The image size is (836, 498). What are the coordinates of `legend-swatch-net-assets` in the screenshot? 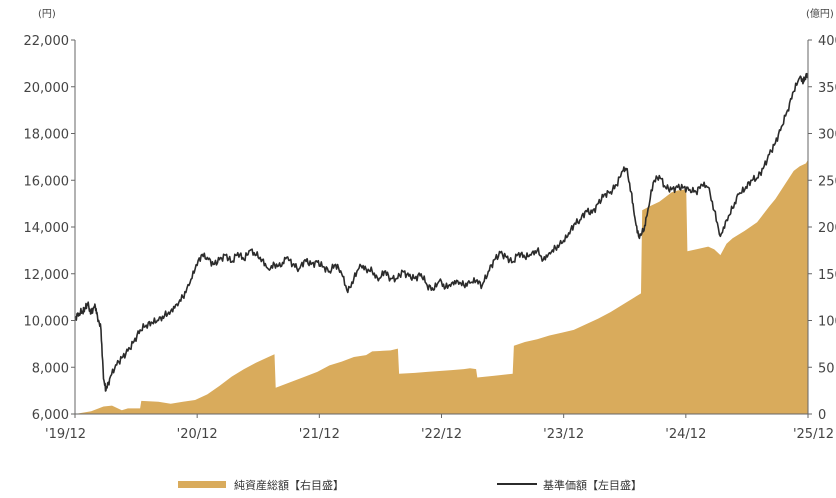 It's located at (202, 484).